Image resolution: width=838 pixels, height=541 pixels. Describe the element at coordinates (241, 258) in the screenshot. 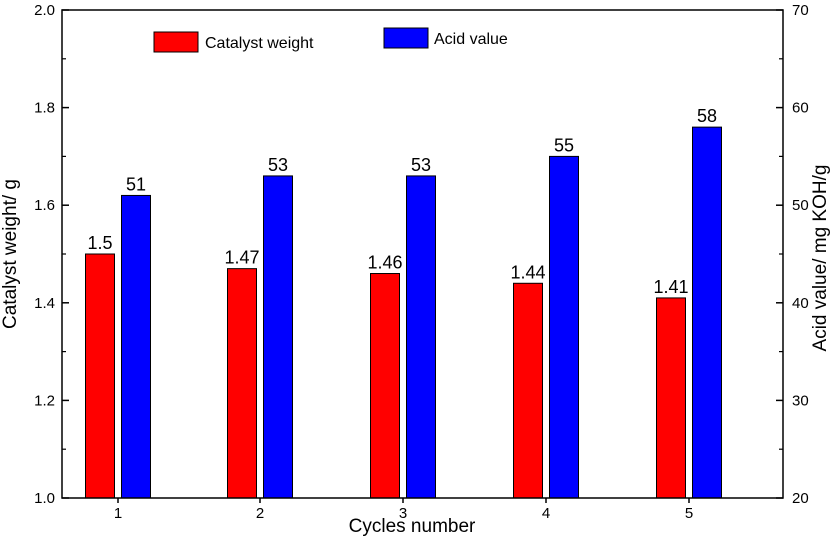

I see `data-label-catalyst-weight-cycle-2: 1.47` at that location.